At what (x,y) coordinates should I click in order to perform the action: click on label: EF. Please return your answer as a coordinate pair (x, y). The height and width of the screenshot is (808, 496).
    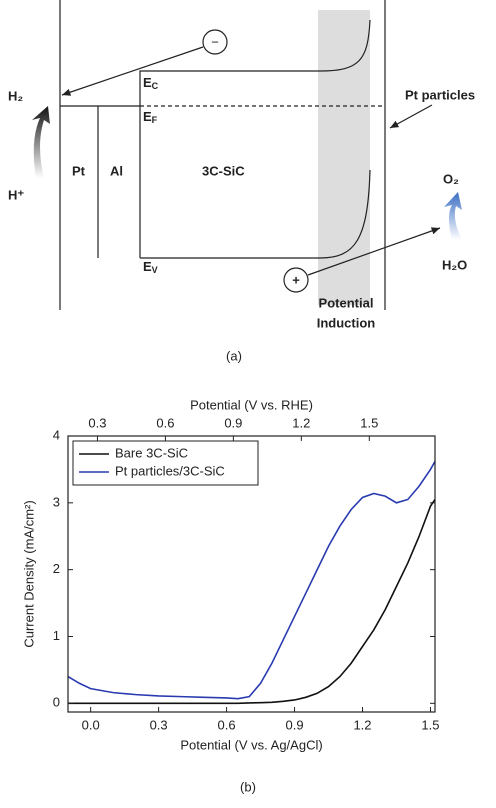
    Looking at the image, I should click on (150, 117).